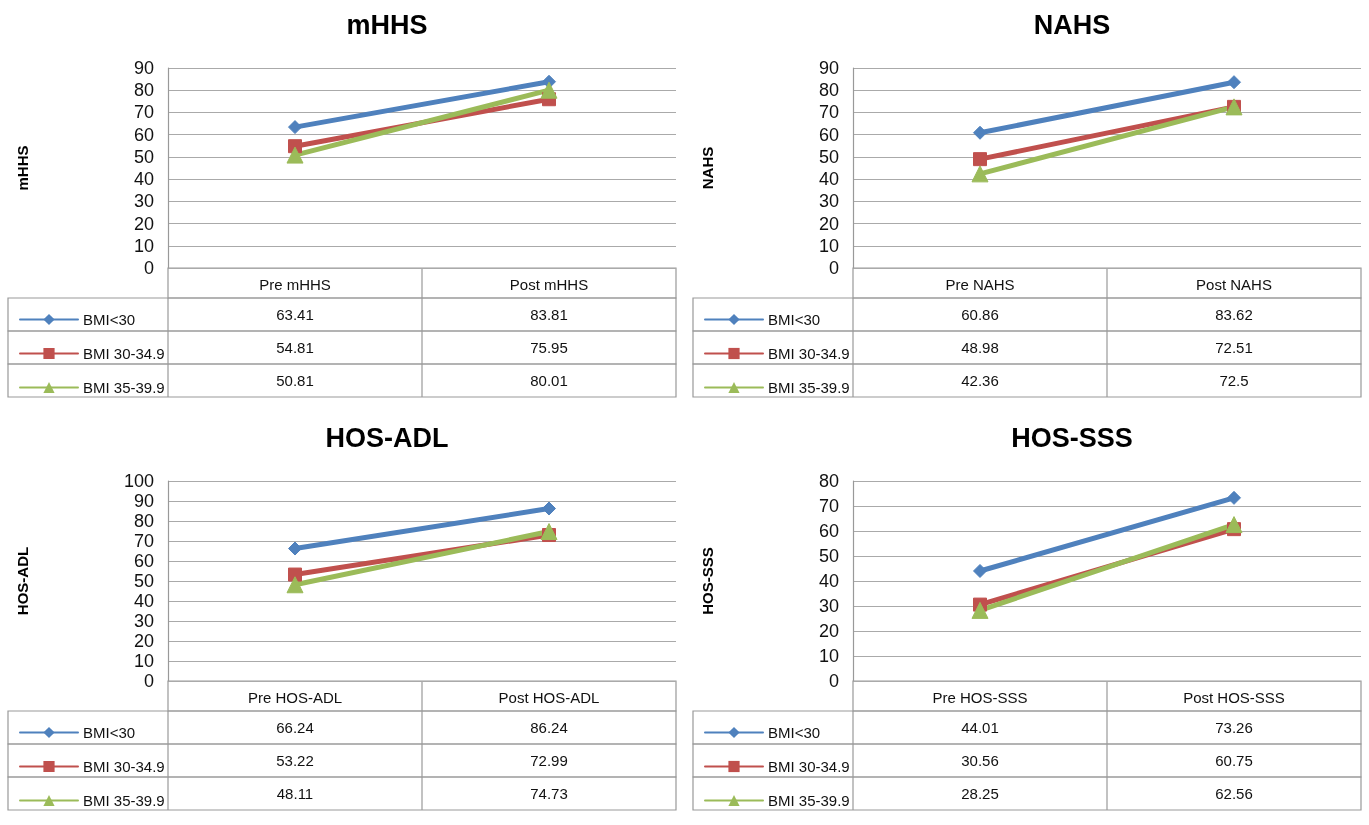 The height and width of the screenshot is (825, 1369). What do you see at coordinates (980, 314) in the screenshot?
I see `data-label: 60.86` at bounding box center [980, 314].